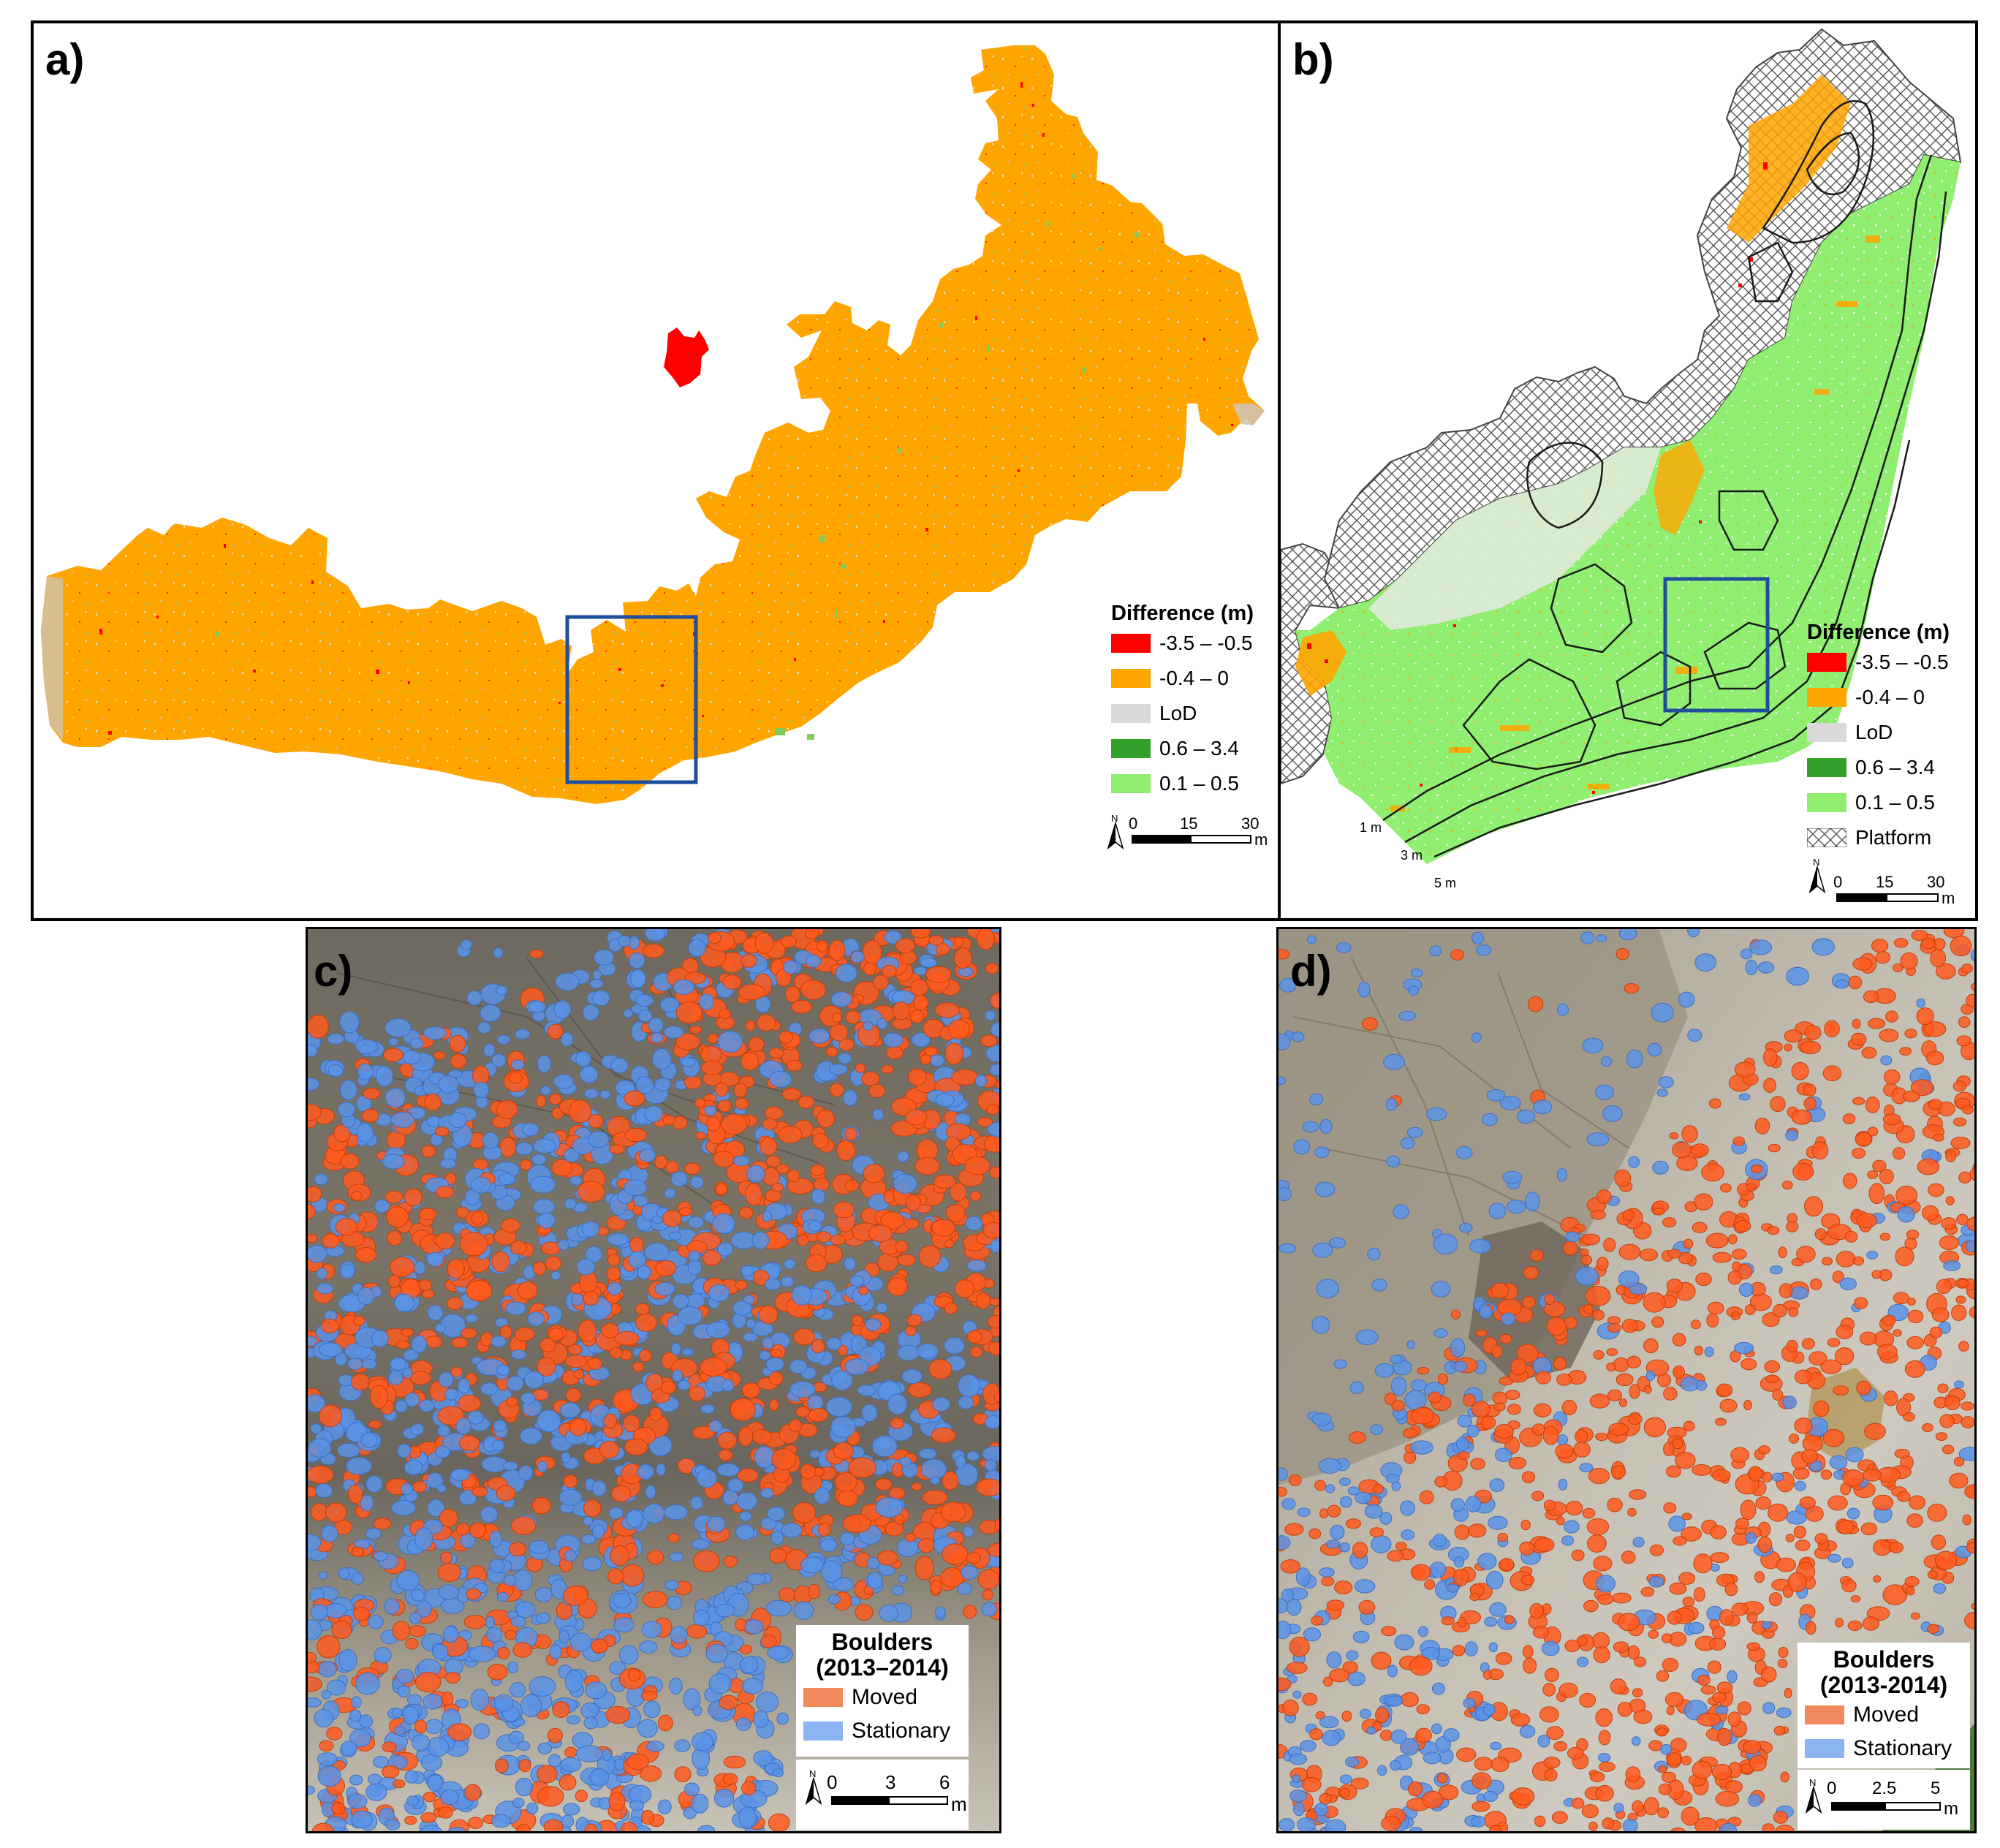 The image size is (2000, 1848). Describe the element at coordinates (1897, 1801) in the screenshot. I see `scalebar-d: 0 2.5 5 m` at that location.